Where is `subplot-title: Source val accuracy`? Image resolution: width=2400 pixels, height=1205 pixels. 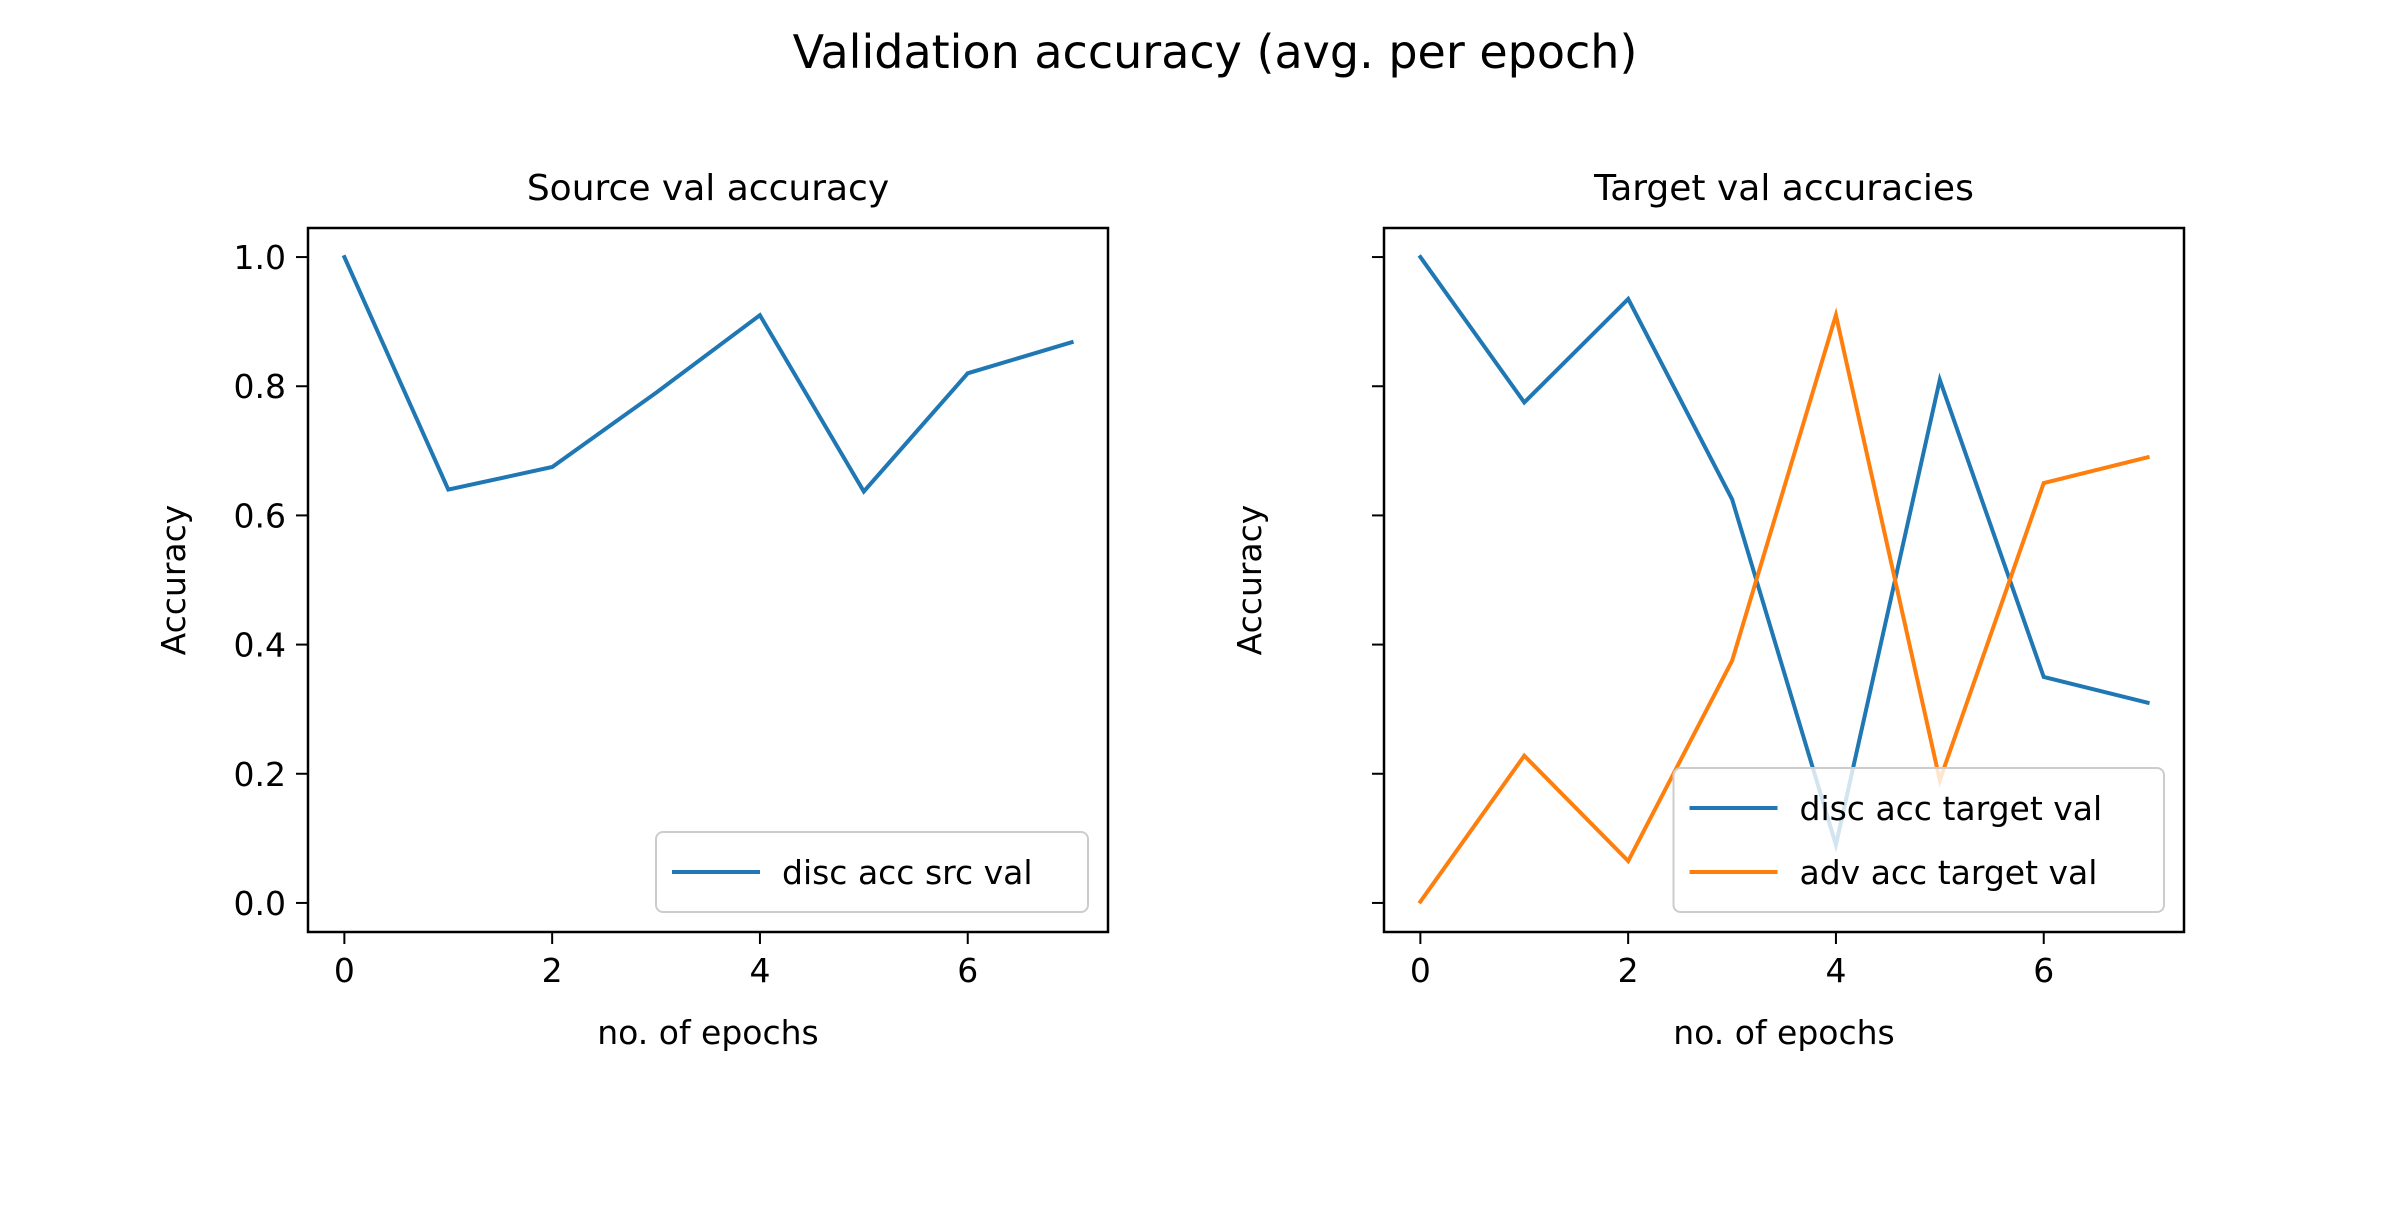
subplot-title: Source val accuracy is located at coordinates (708, 188).